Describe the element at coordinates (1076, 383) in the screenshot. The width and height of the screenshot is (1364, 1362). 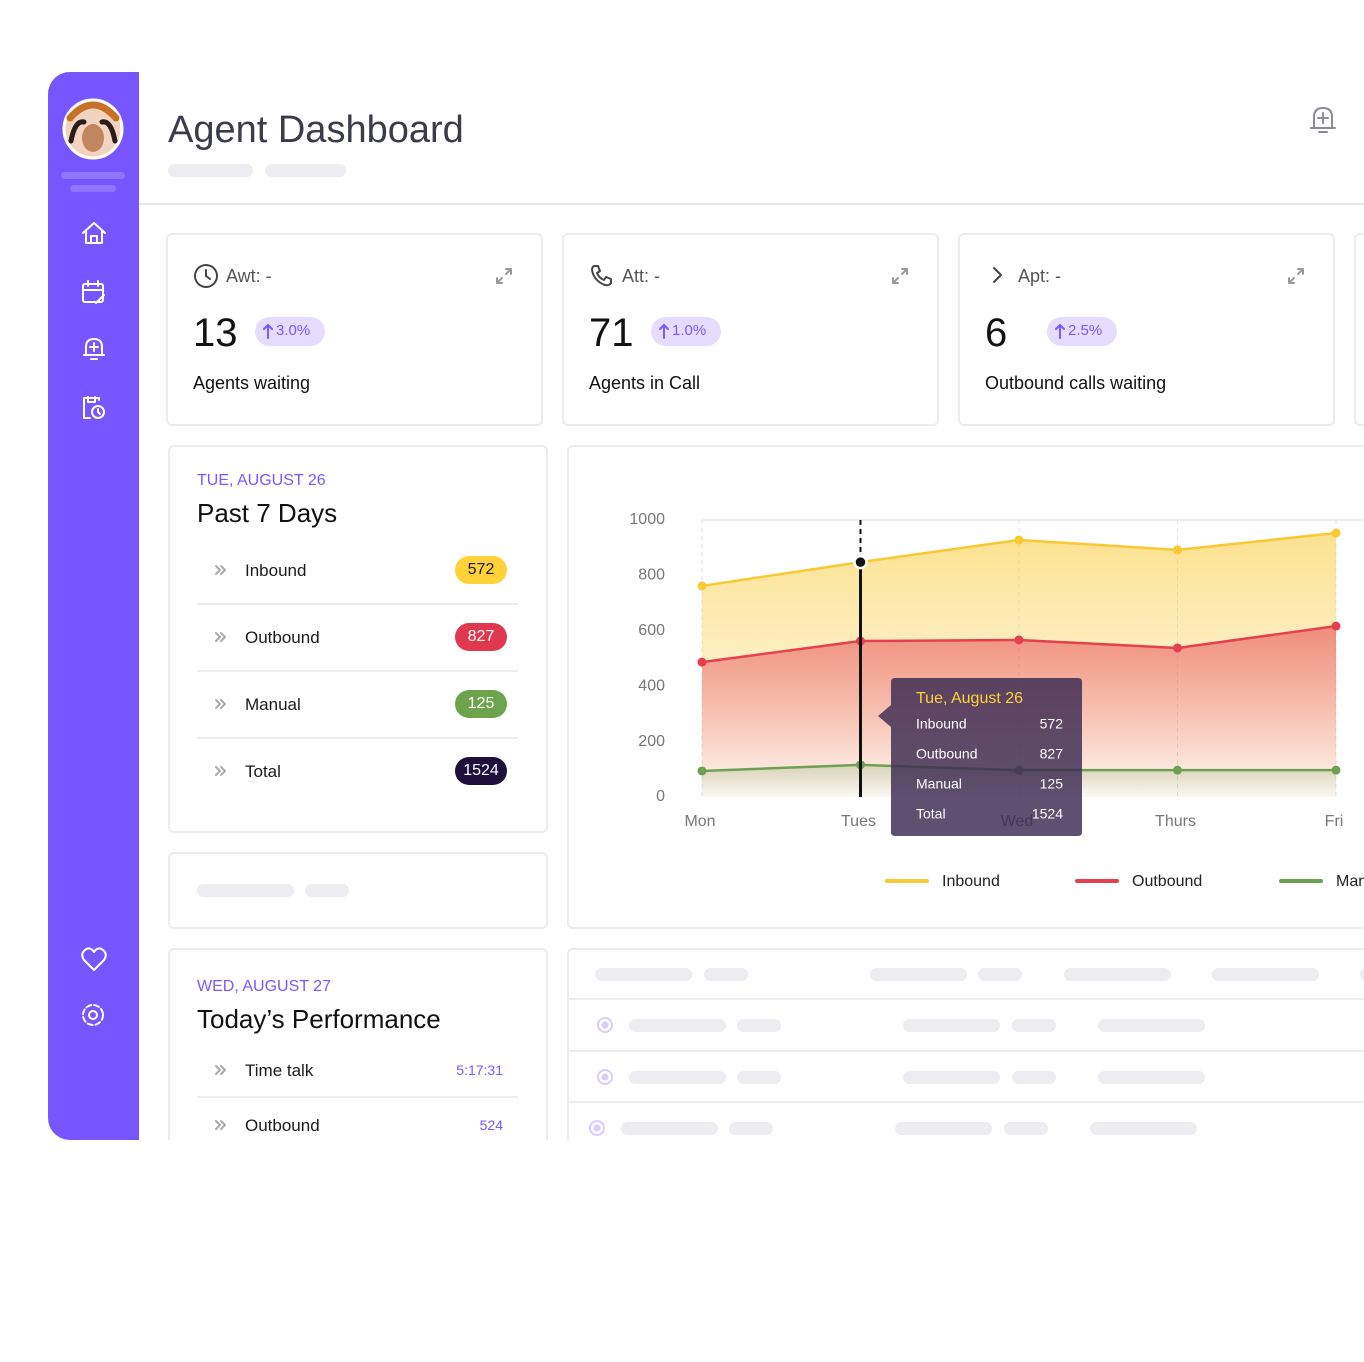
I see `stat-caption: Outbound calls waiting` at that location.